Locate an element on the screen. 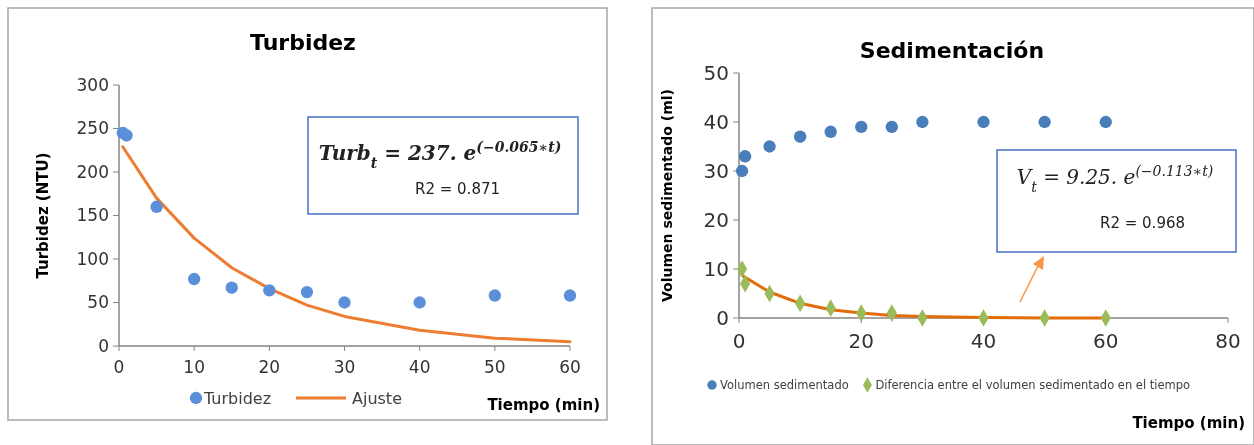 This screenshot has height=445, width=1254. y-tick-label: 0 is located at coordinates (722, 318).